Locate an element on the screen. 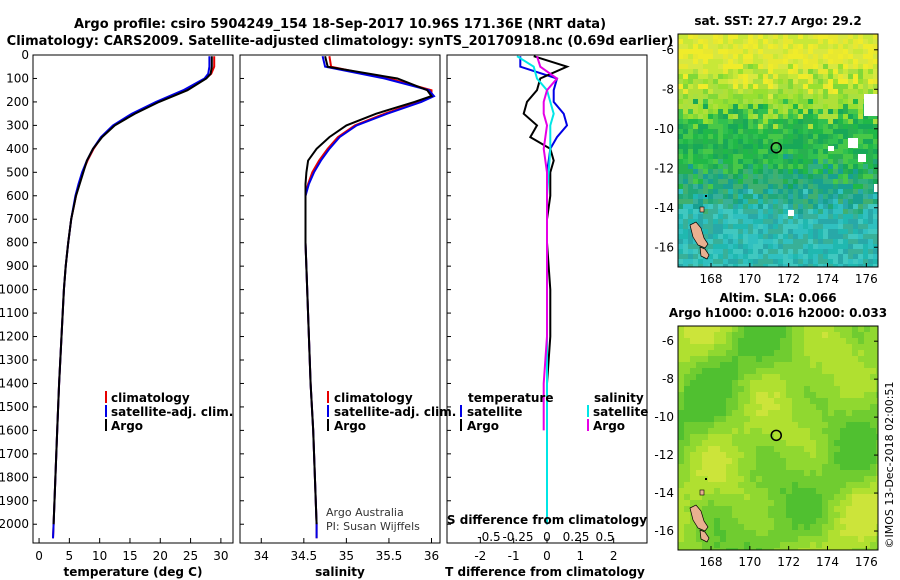  x-tick-label: 36 is located at coordinates (431, 556).